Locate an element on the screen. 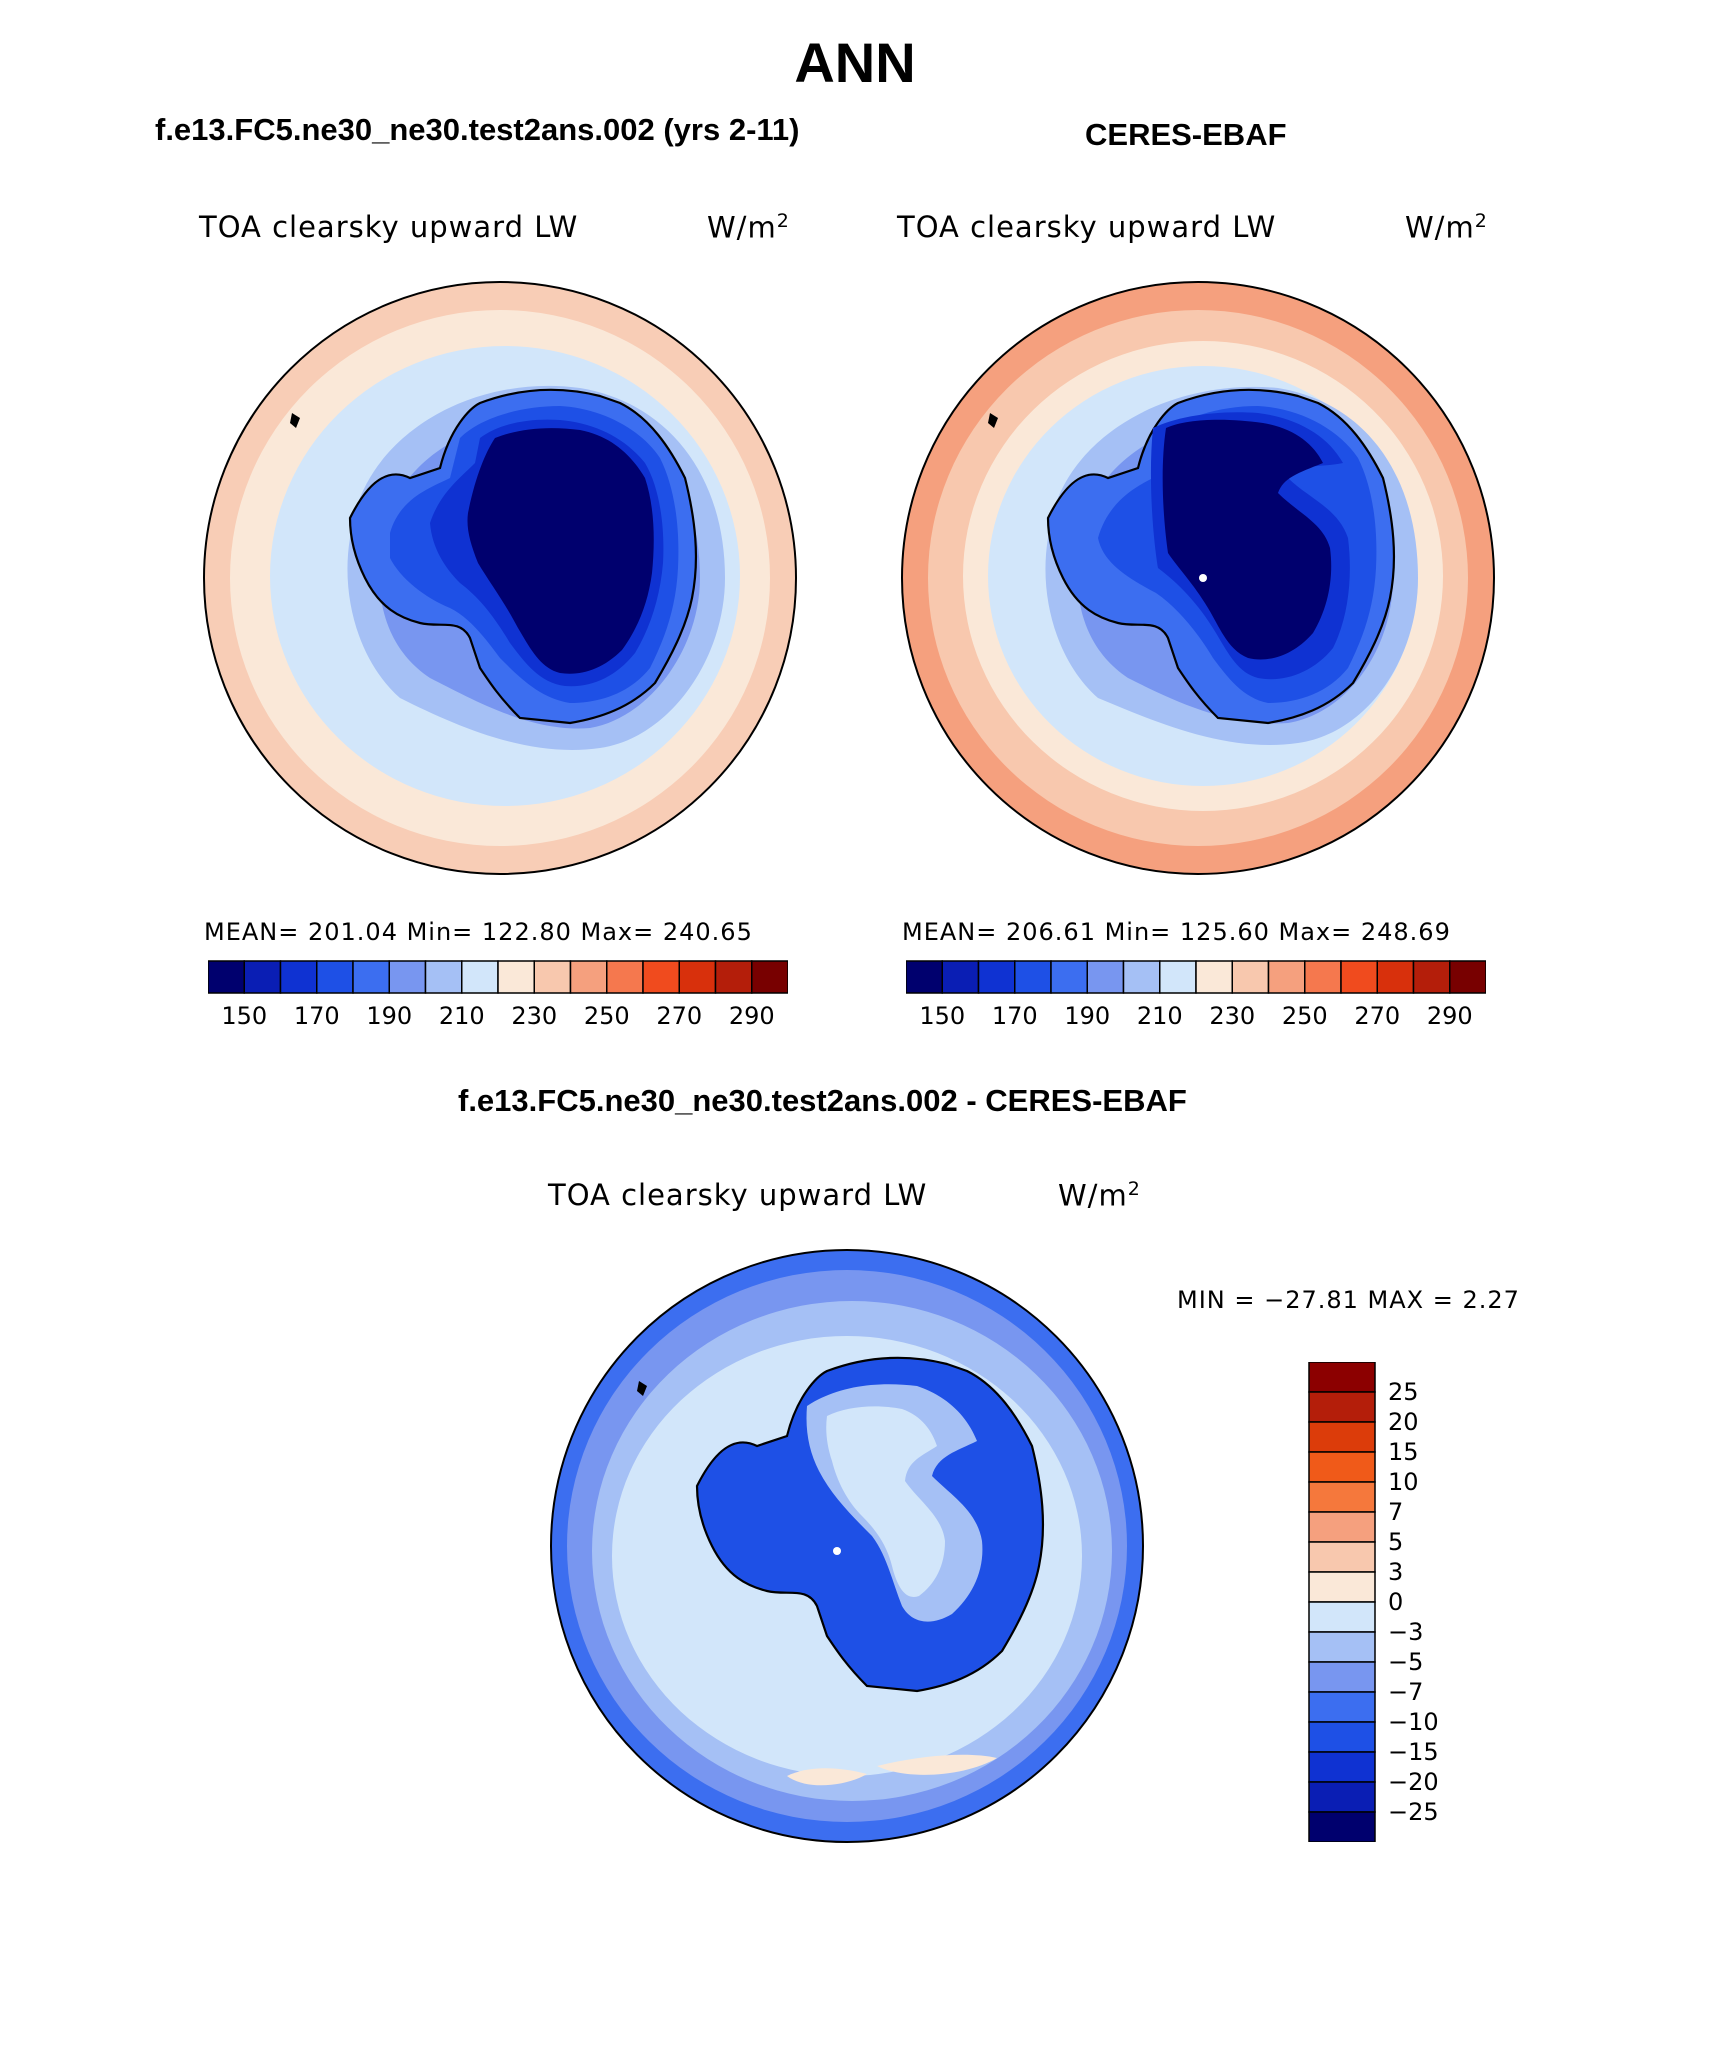 The height and width of the screenshot is (2061, 1710). figure-title: ANN is located at coordinates (855, 62).